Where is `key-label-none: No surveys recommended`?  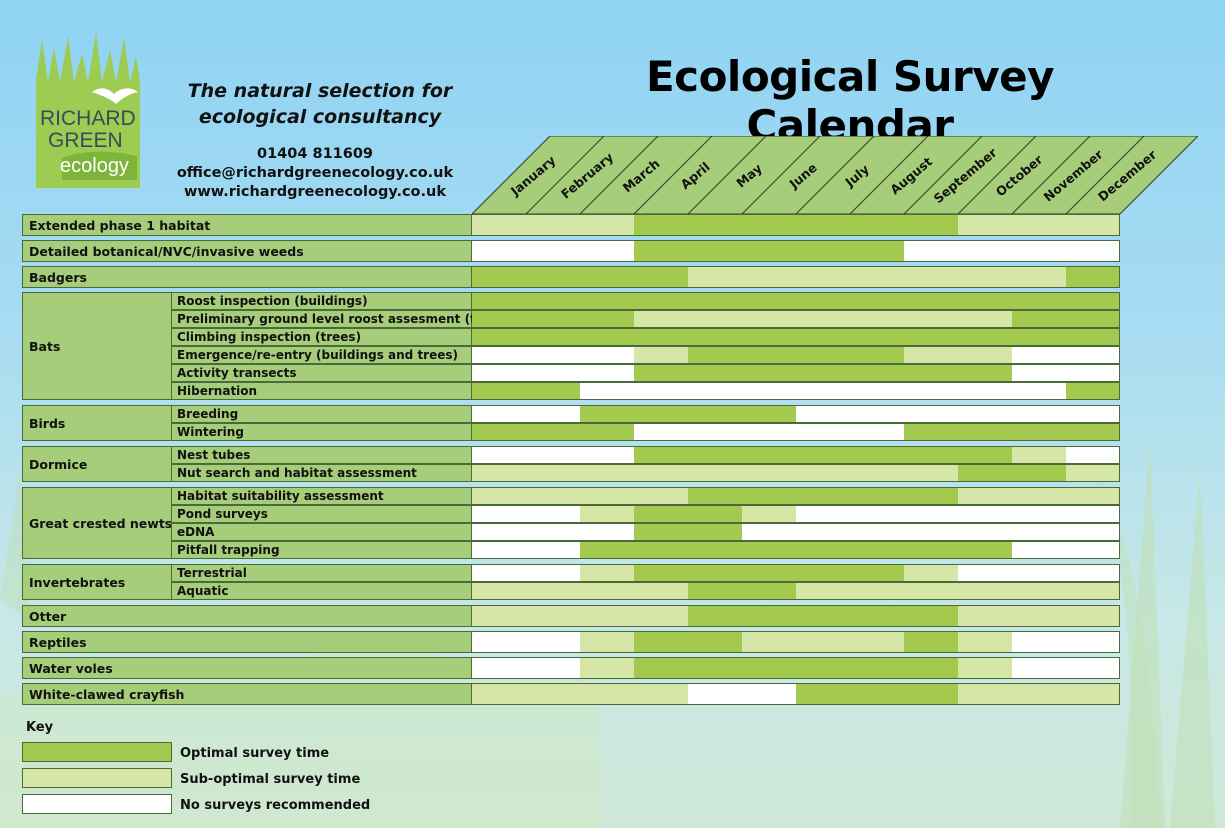 key-label-none: No surveys recommended is located at coordinates (275, 805).